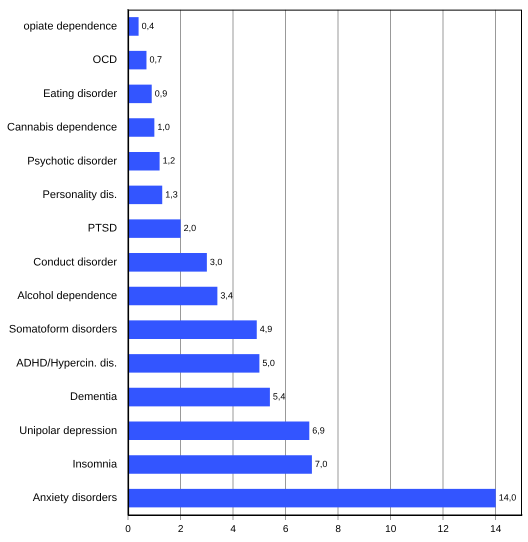 The image size is (528, 542). I want to click on x-tick-label: 4, so click(233, 529).